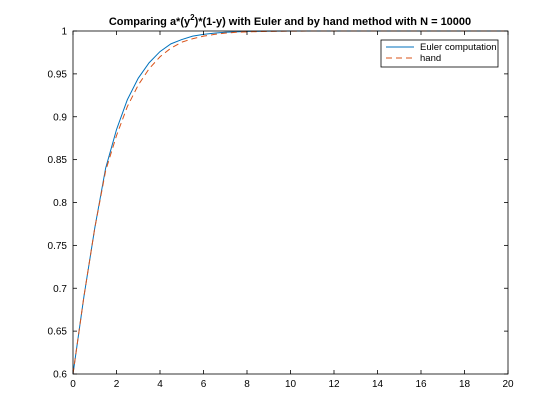 Image resolution: width=560 pixels, height=420 pixels. What do you see at coordinates (58, 160) in the screenshot?
I see `y-tick-label: 0.85` at bounding box center [58, 160].